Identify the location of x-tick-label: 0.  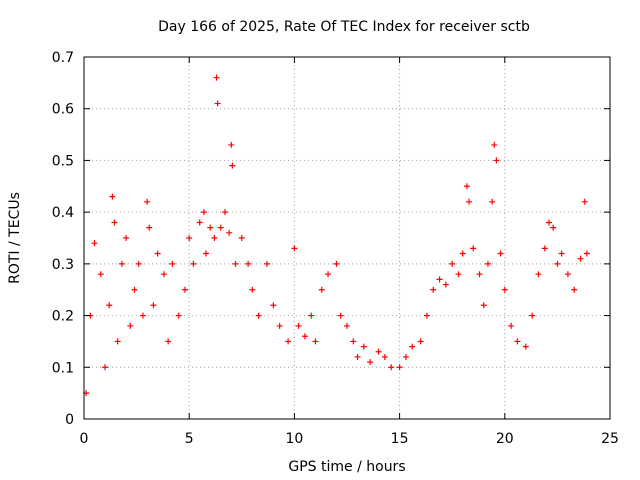
(84, 439).